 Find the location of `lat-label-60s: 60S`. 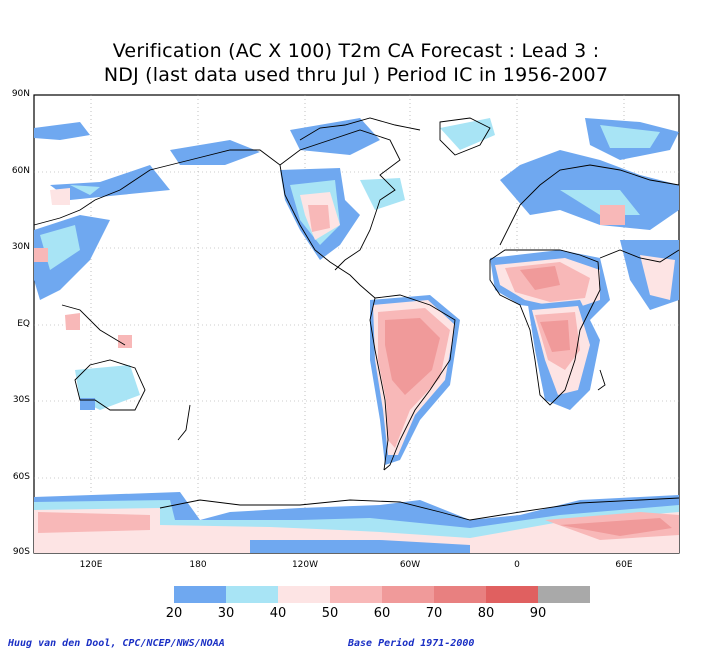

lat-label-60s: 60S is located at coordinates (21, 477).